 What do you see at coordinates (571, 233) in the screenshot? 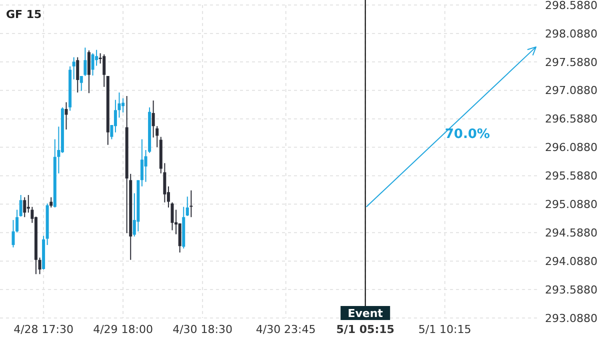
I see `y-tick-label: 294.5880` at bounding box center [571, 233].